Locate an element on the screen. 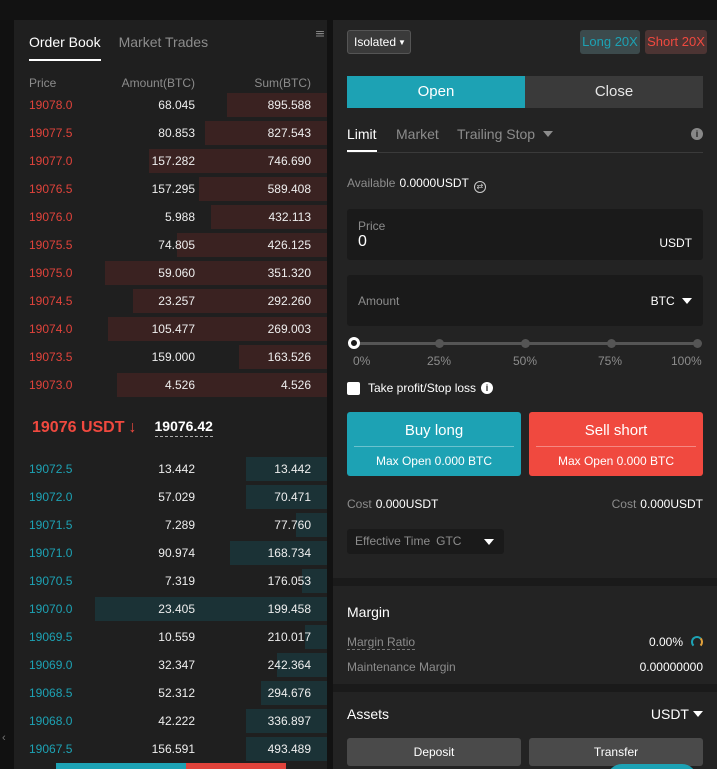 This screenshot has height=769, width=717. row-amount: 23.257 is located at coordinates (176, 301).